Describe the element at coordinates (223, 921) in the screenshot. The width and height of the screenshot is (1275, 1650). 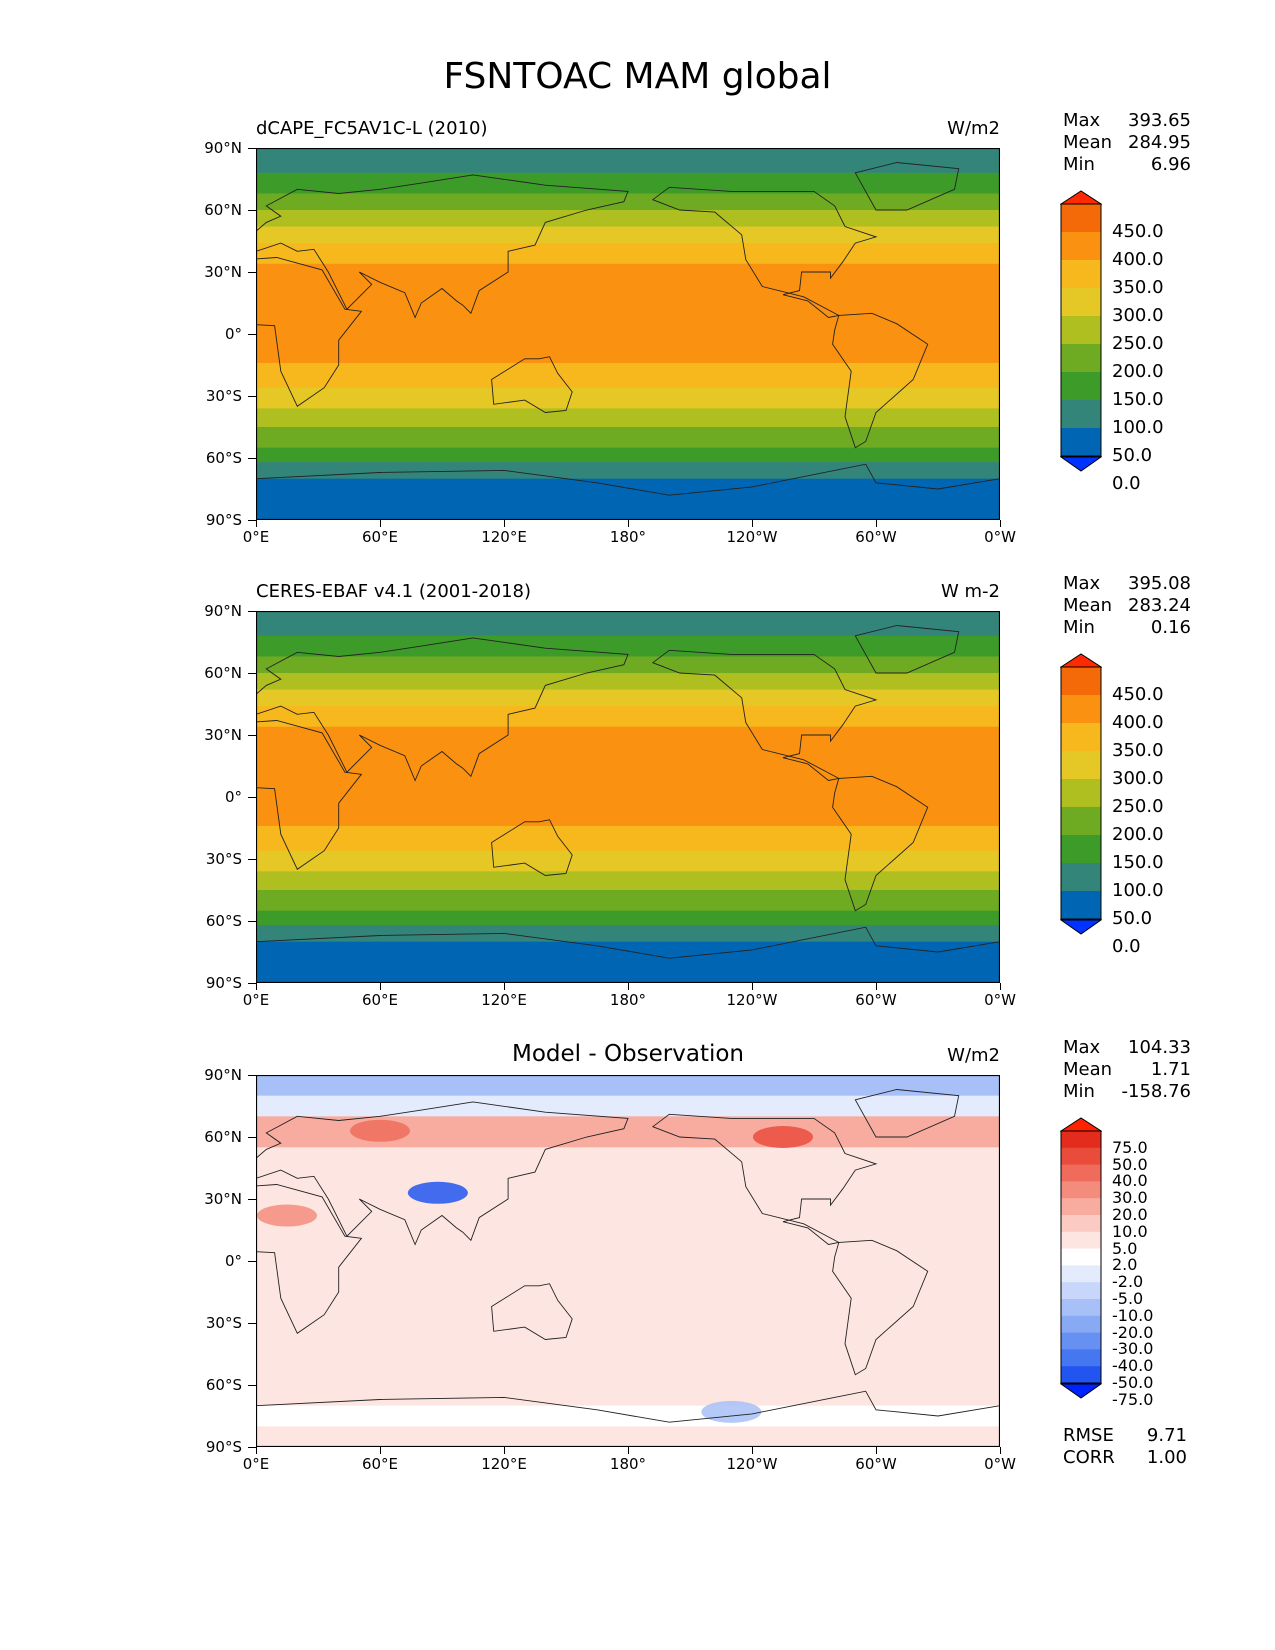
I see `lat-tick-label: 60°S` at that location.